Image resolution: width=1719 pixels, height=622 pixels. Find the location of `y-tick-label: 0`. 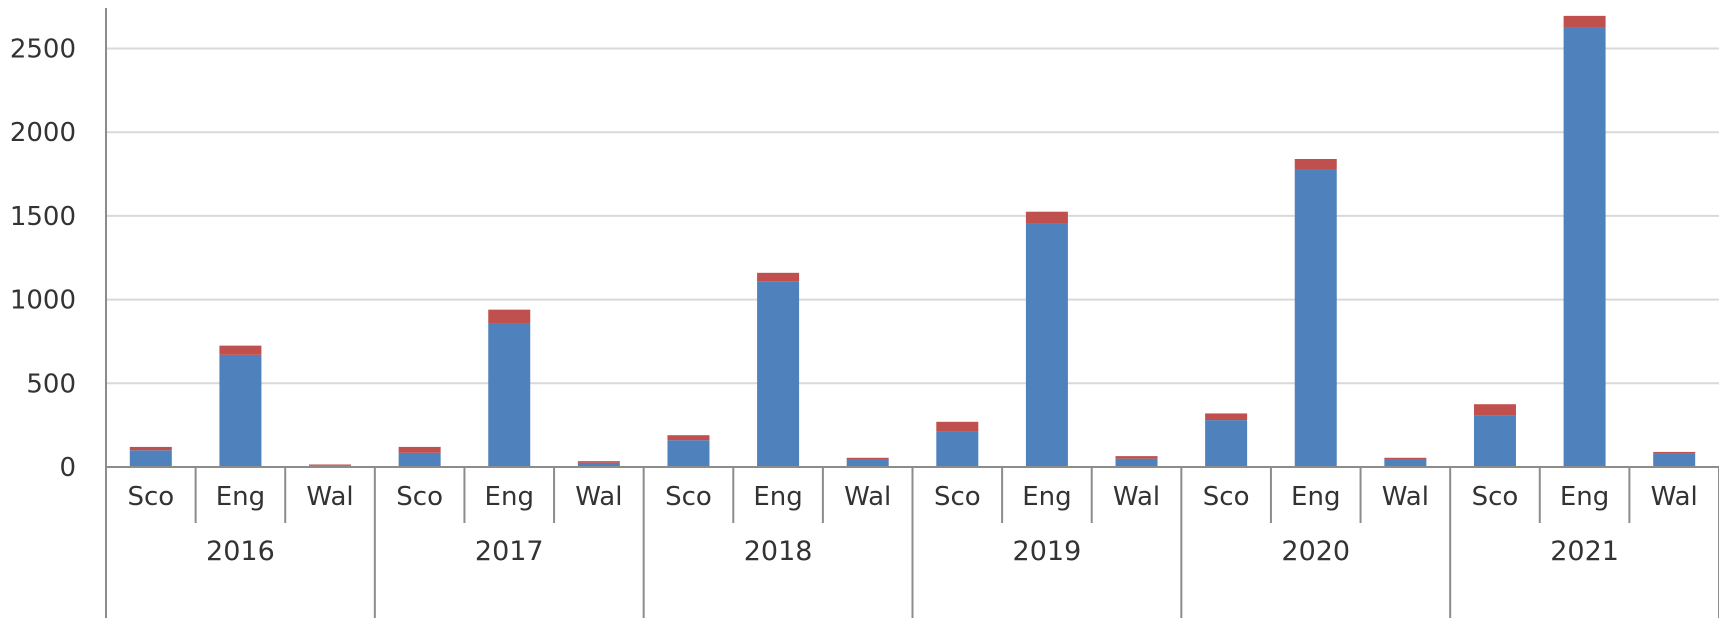

y-tick-label: 0 is located at coordinates (67, 468).